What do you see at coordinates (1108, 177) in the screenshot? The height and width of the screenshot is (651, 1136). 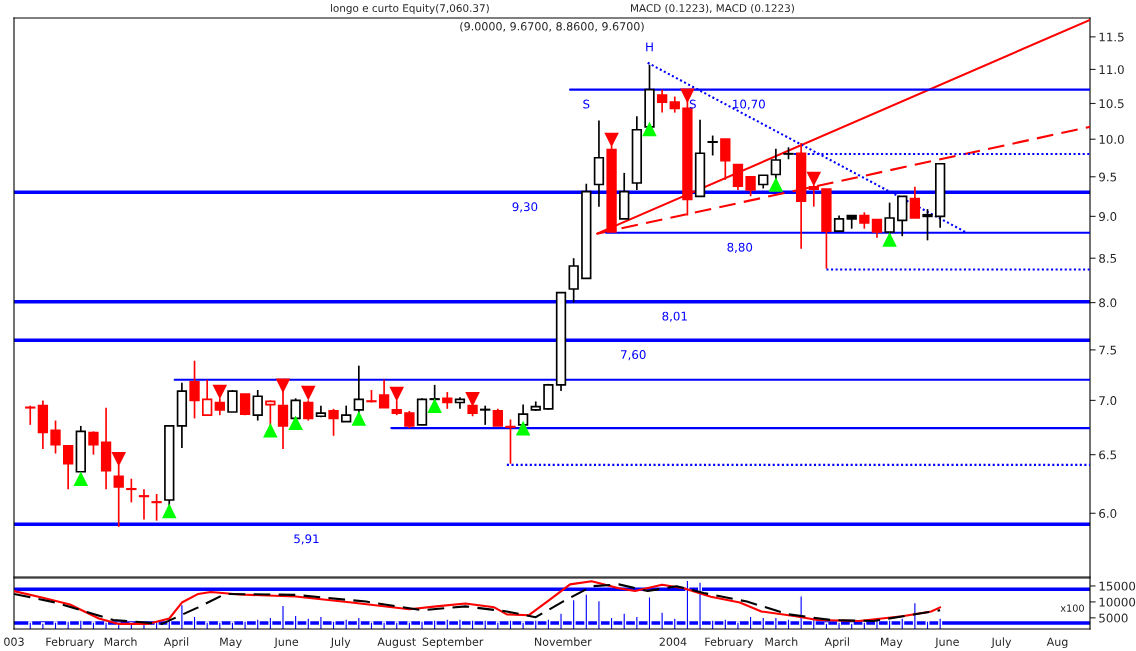 I see `y-tick-label: 9.5` at bounding box center [1108, 177].